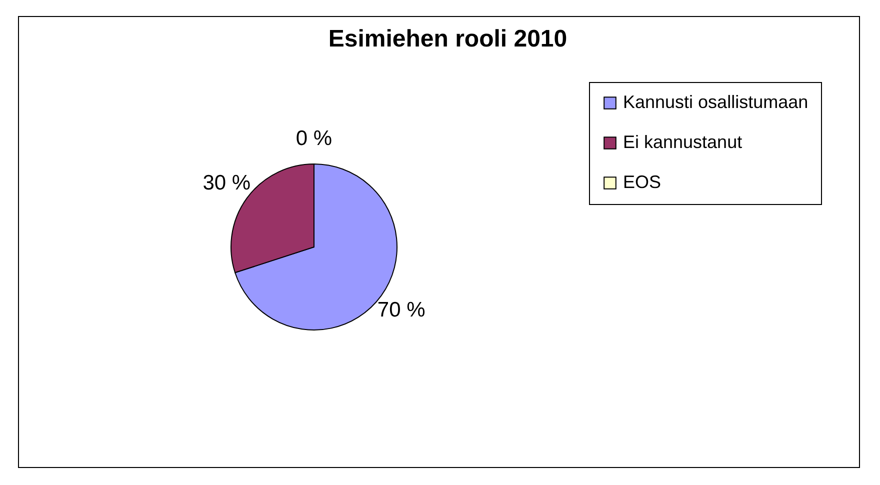  I want to click on legend-label: Ei kannustanut, so click(682, 142).